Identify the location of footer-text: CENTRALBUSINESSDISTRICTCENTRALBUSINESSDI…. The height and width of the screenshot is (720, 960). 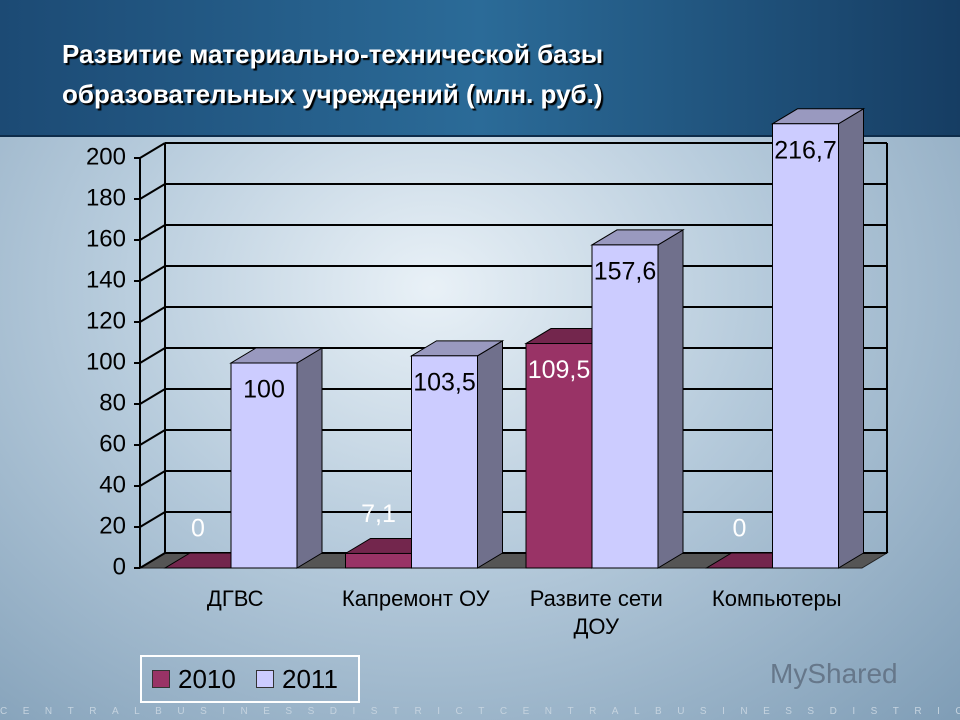
(480, 711).